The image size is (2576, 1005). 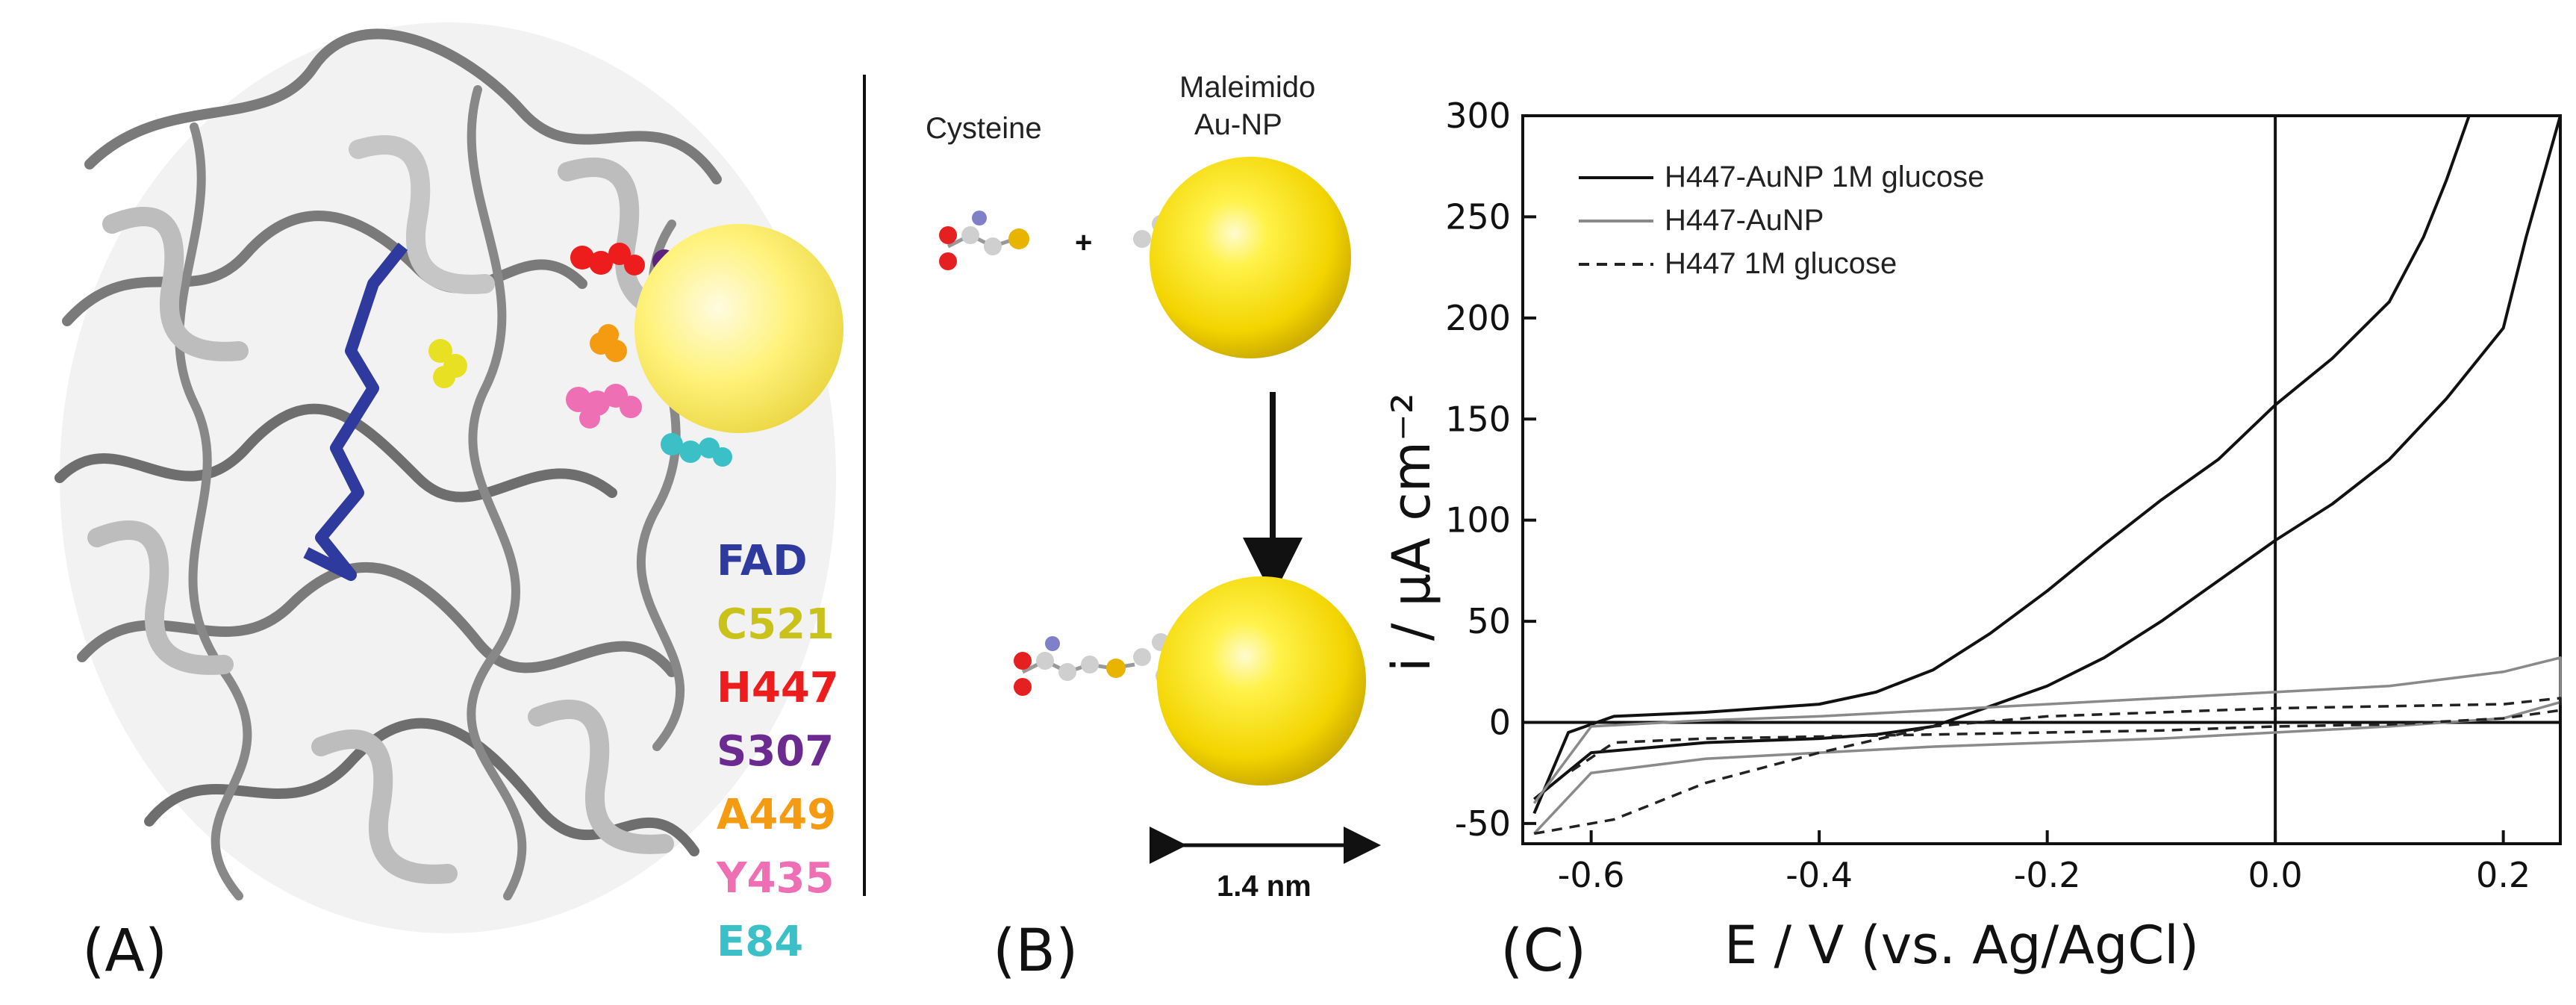 What do you see at coordinates (1411, 532) in the screenshot?
I see `y-axis-title: i / µA cm⁻²` at bounding box center [1411, 532].